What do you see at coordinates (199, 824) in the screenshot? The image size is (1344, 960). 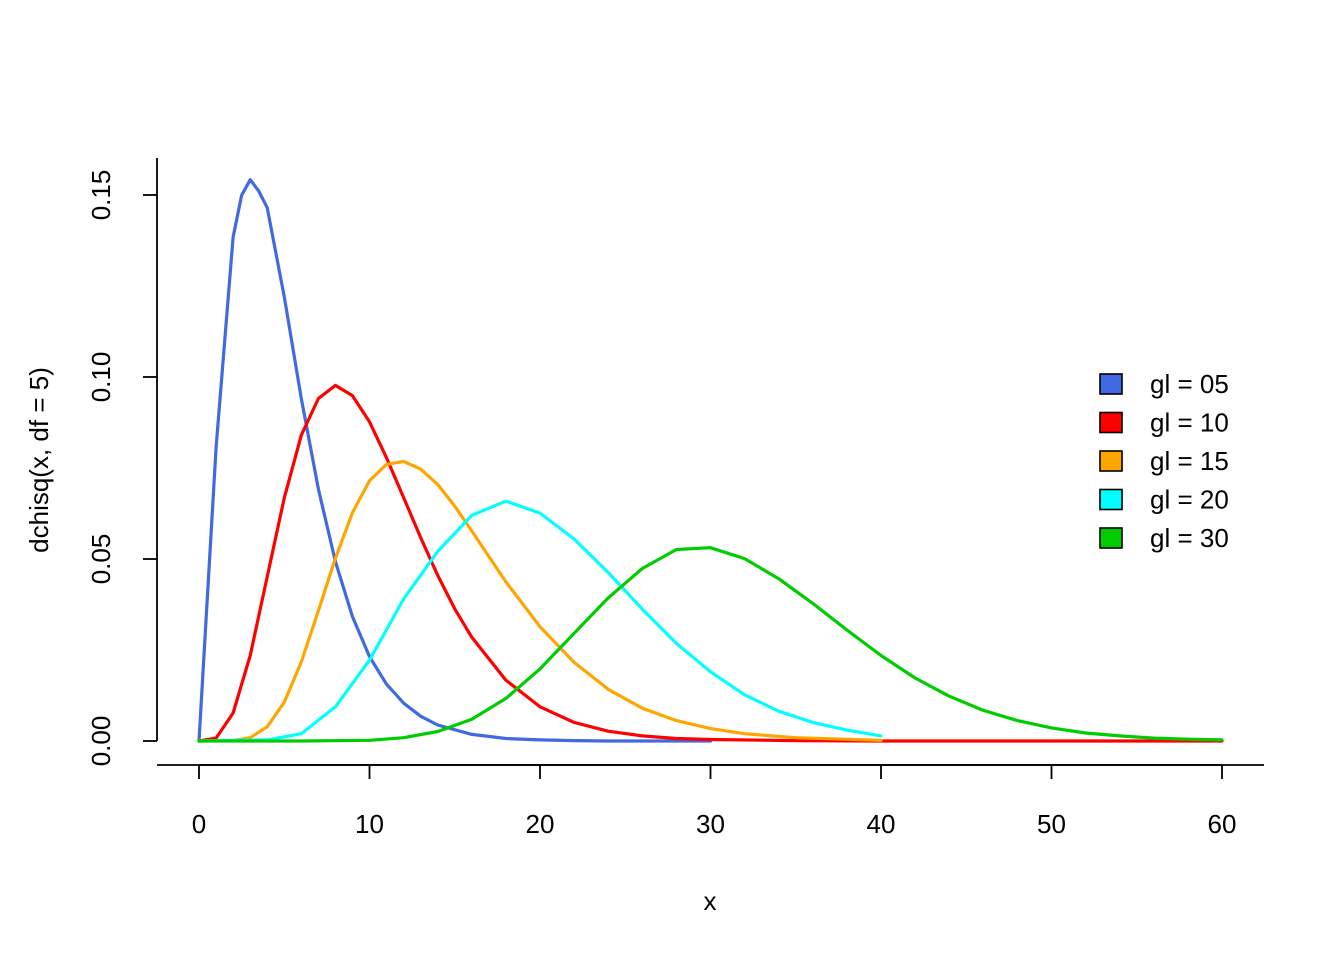 I see `x-tick-label: 0` at bounding box center [199, 824].